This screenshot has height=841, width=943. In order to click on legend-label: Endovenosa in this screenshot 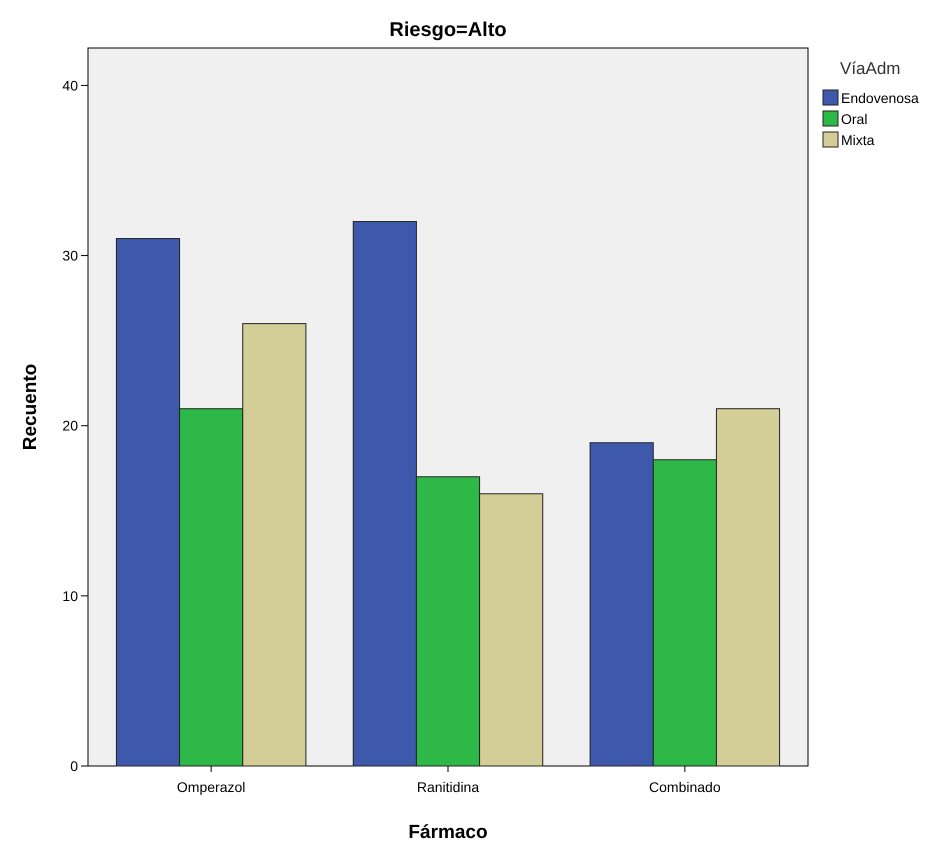, I will do `click(880, 98)`.